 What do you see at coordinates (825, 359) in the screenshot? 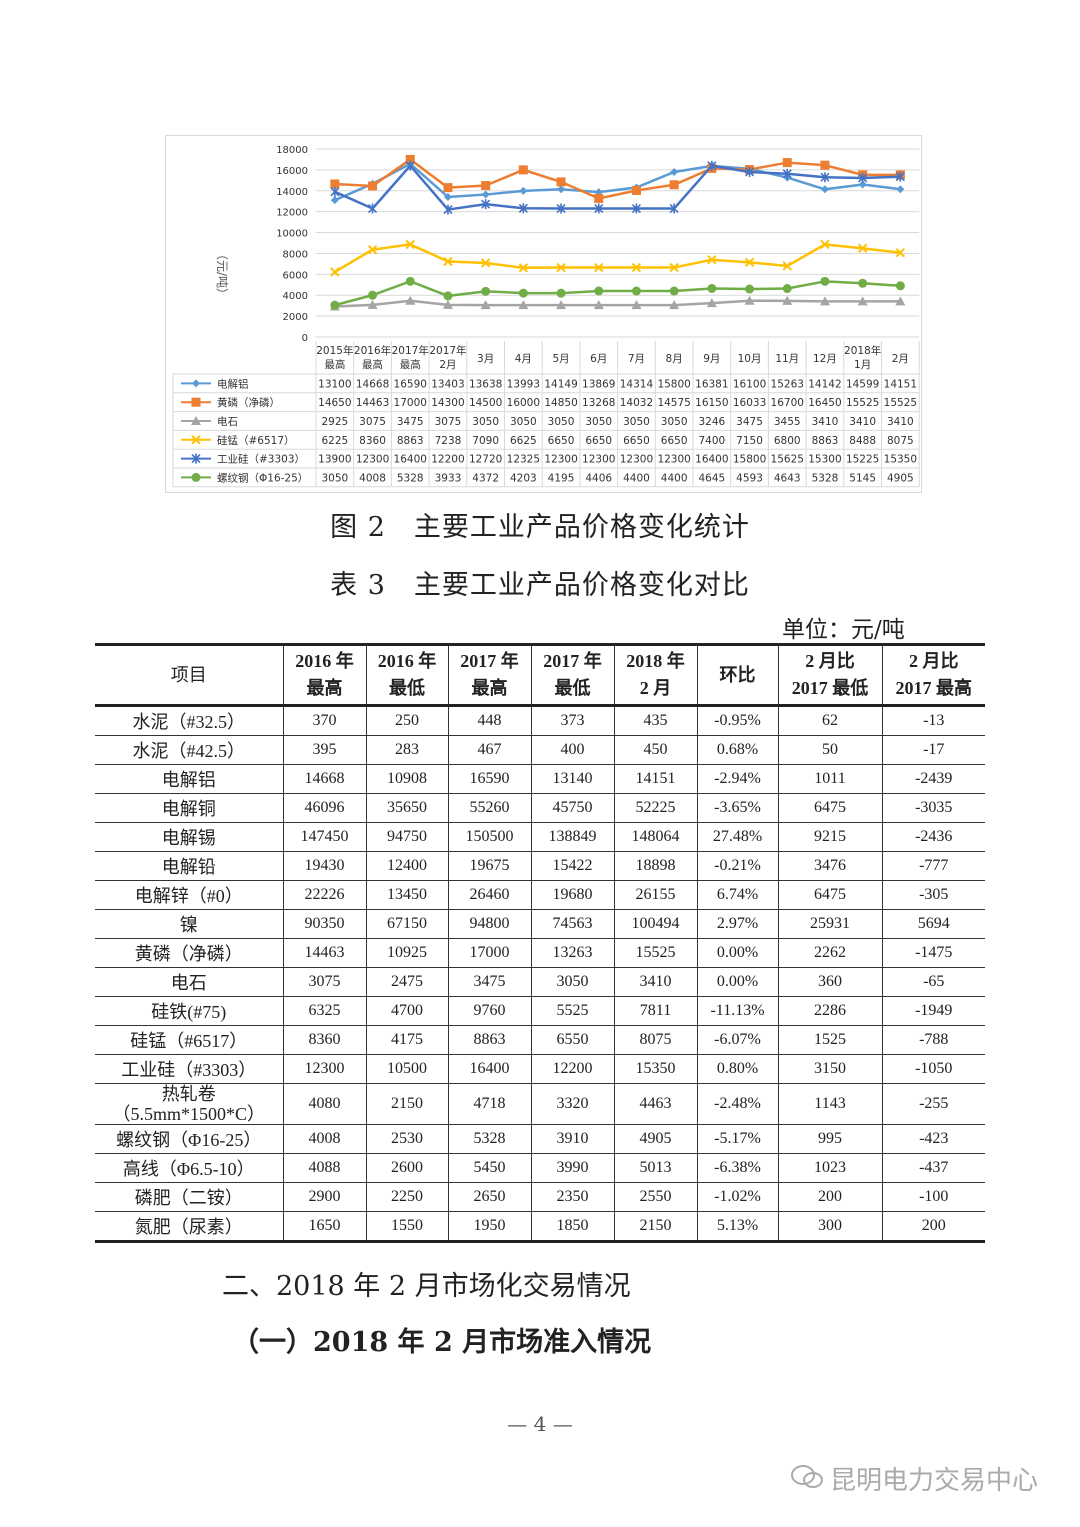
I see `x-category-label: 12月` at bounding box center [825, 359].